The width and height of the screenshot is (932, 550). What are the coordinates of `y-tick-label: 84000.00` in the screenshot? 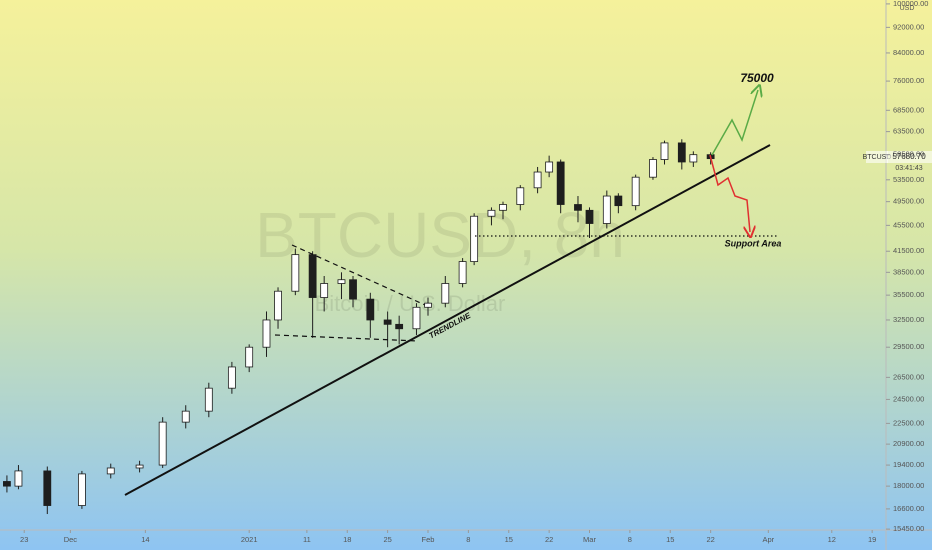 It's located at (908, 52).